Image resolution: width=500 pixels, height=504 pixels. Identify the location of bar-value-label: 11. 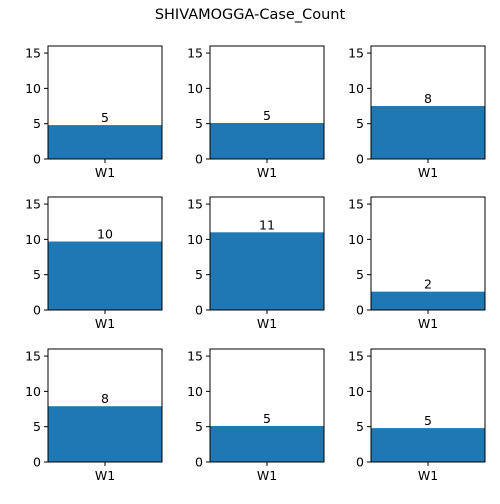
(267, 224).